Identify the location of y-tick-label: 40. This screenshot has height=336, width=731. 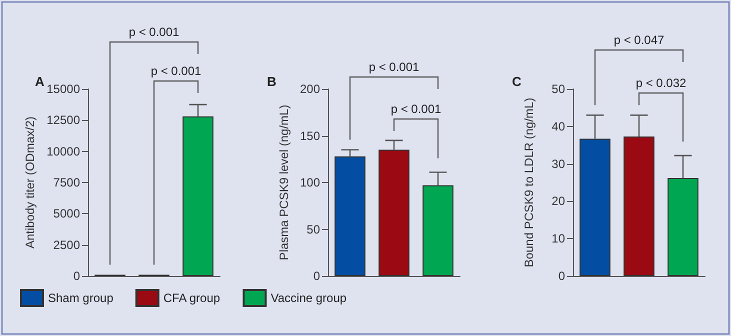
(559, 126).